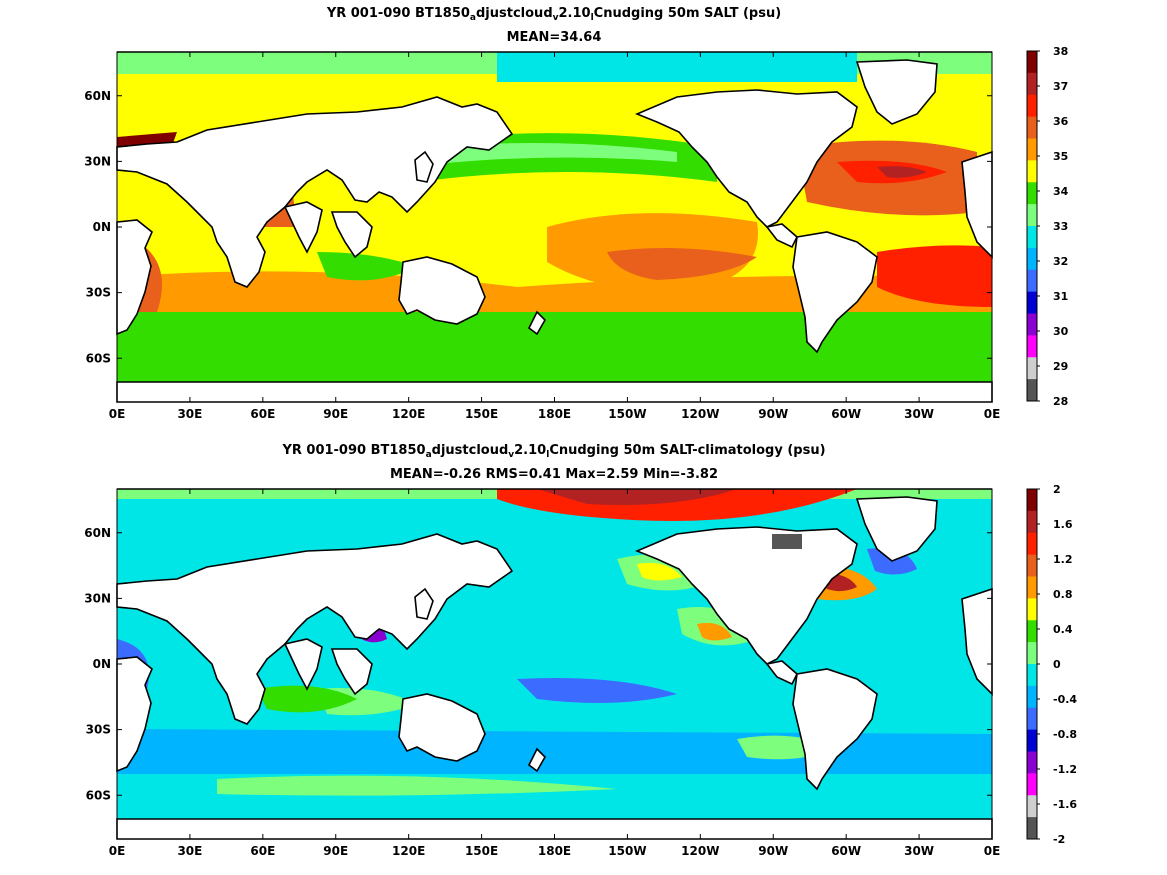 This screenshot has height=875, width=1167. Describe the element at coordinates (1059, 839) in the screenshot. I see `colorbar-label: -2` at that location.